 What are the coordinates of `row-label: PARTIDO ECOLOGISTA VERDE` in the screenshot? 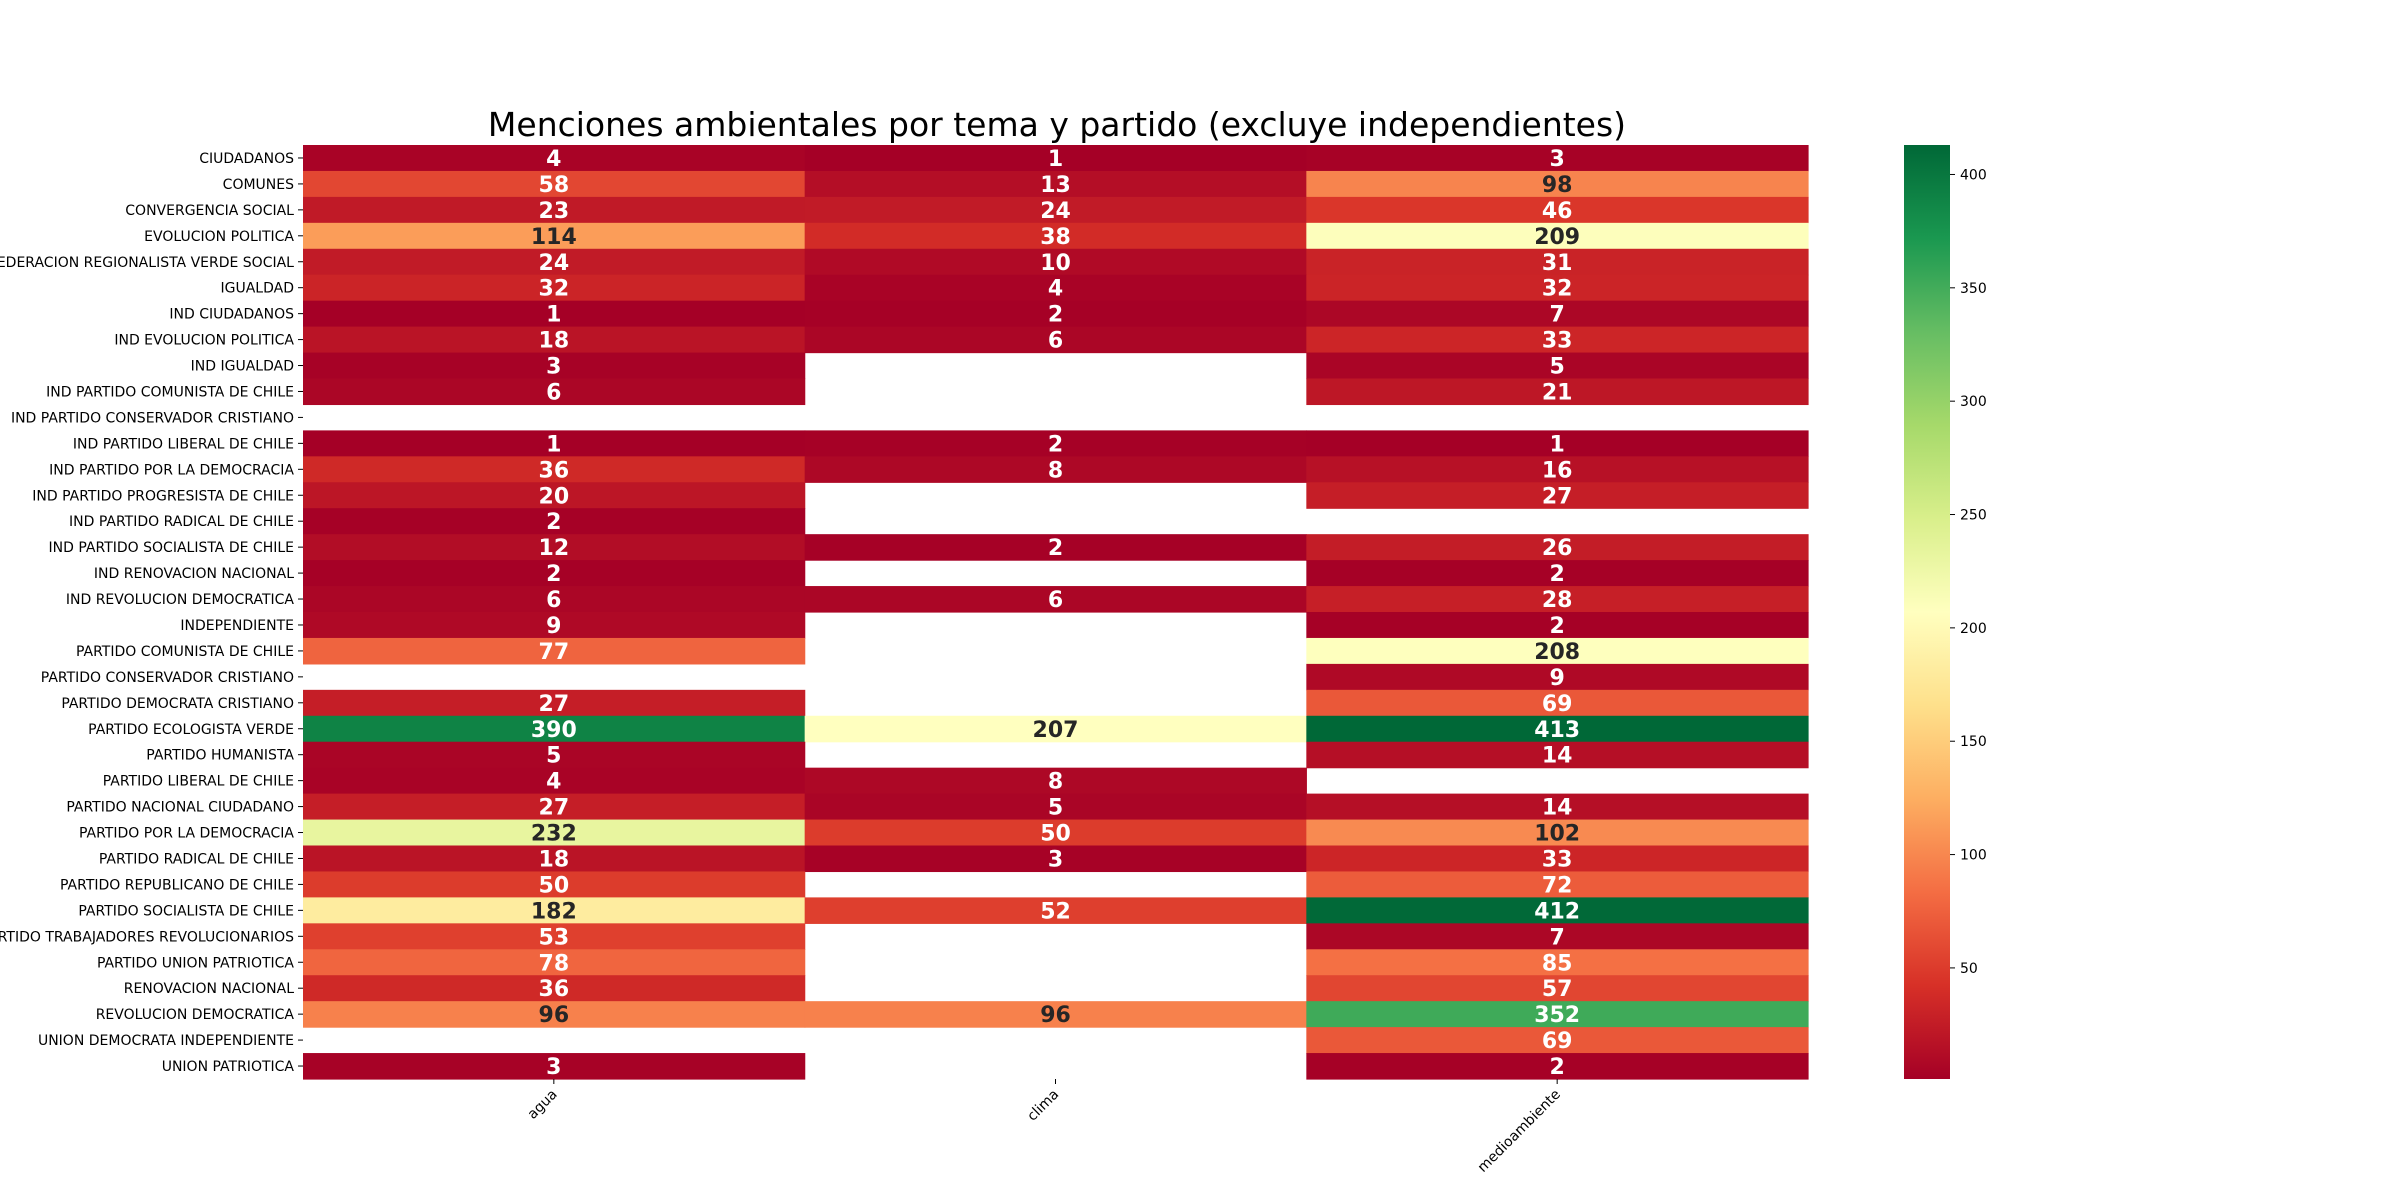 It's located at (191, 730).